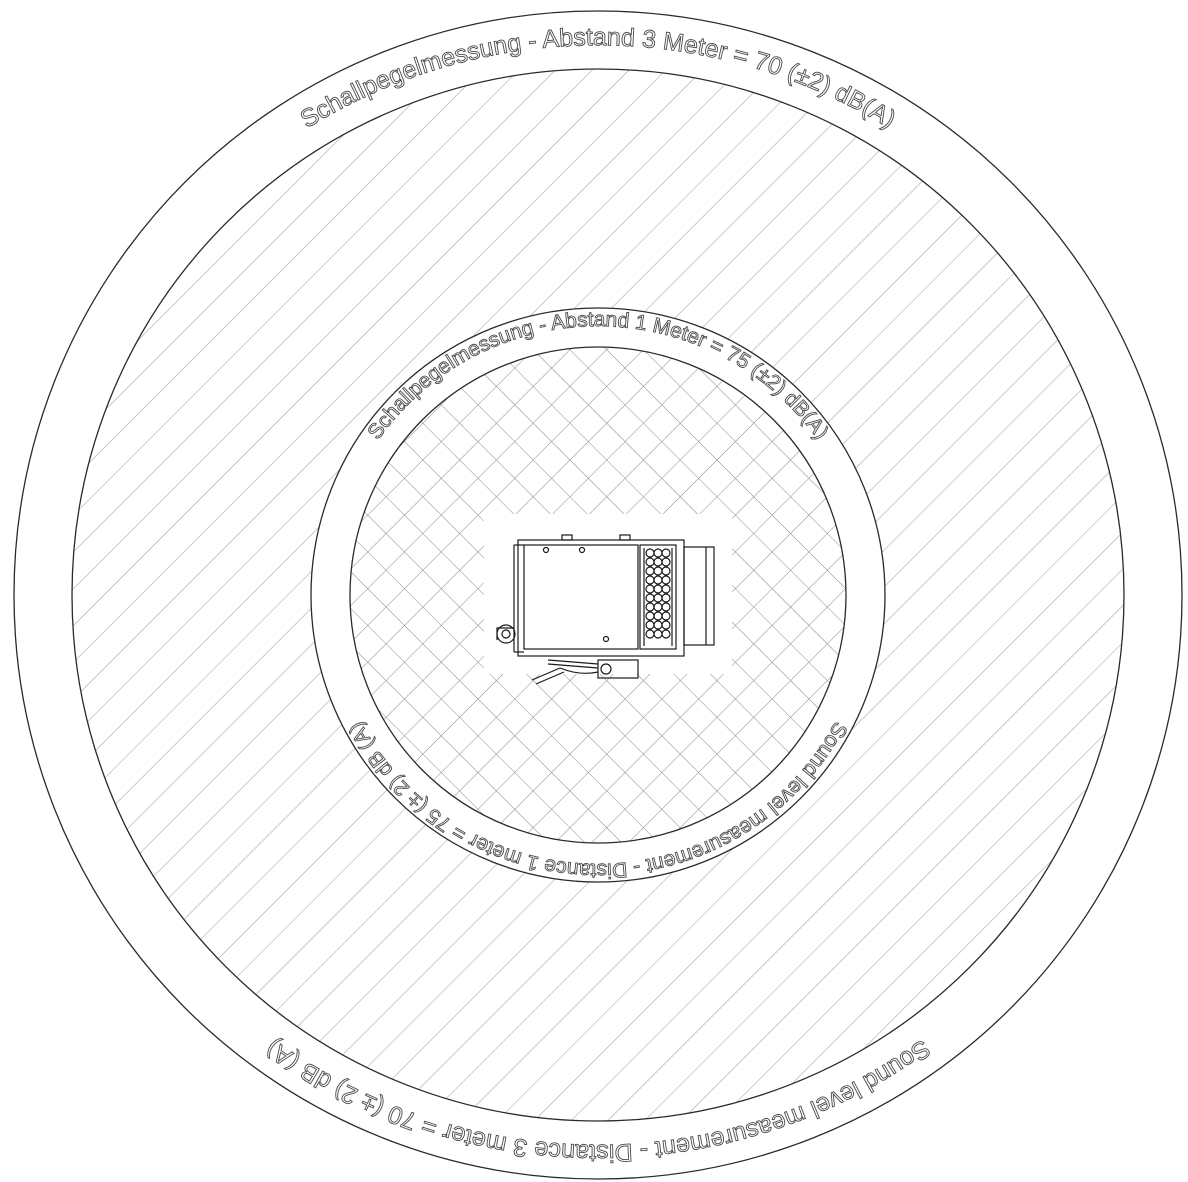  What do you see at coordinates (605, 609) in the screenshot?
I see `machine-top-view-icon` at bounding box center [605, 609].